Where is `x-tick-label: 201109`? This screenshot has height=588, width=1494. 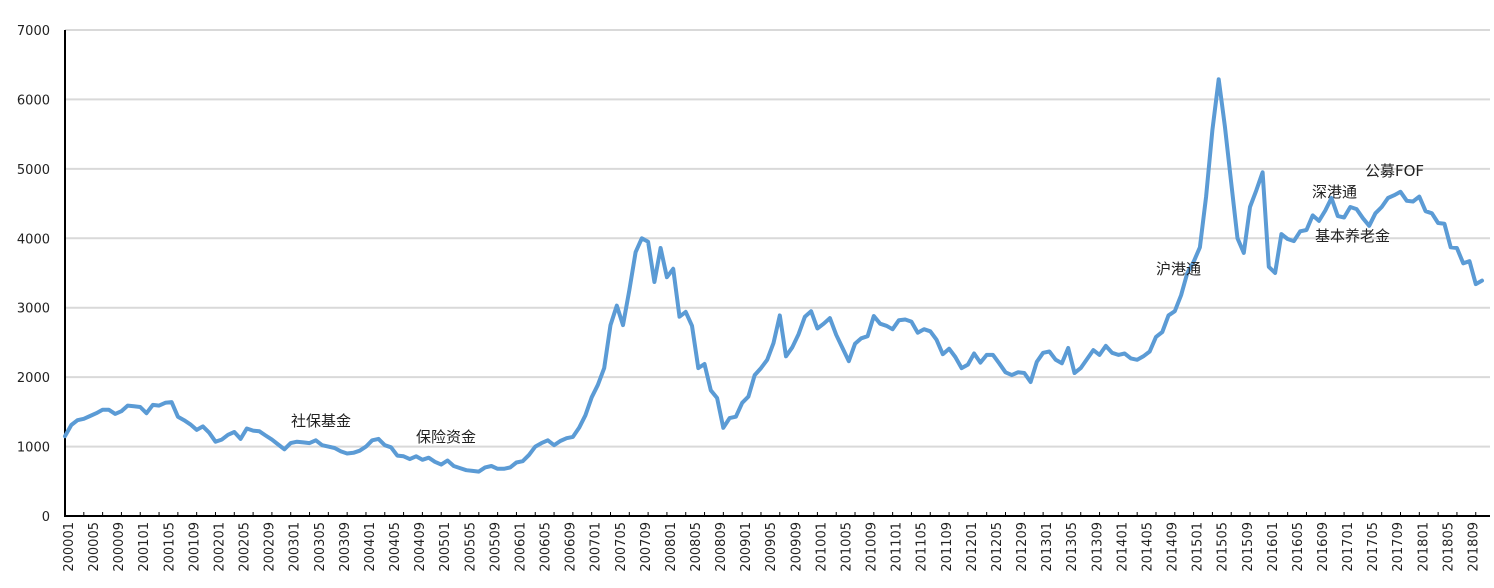 x-tick-label: 201109 is located at coordinates (947, 547).